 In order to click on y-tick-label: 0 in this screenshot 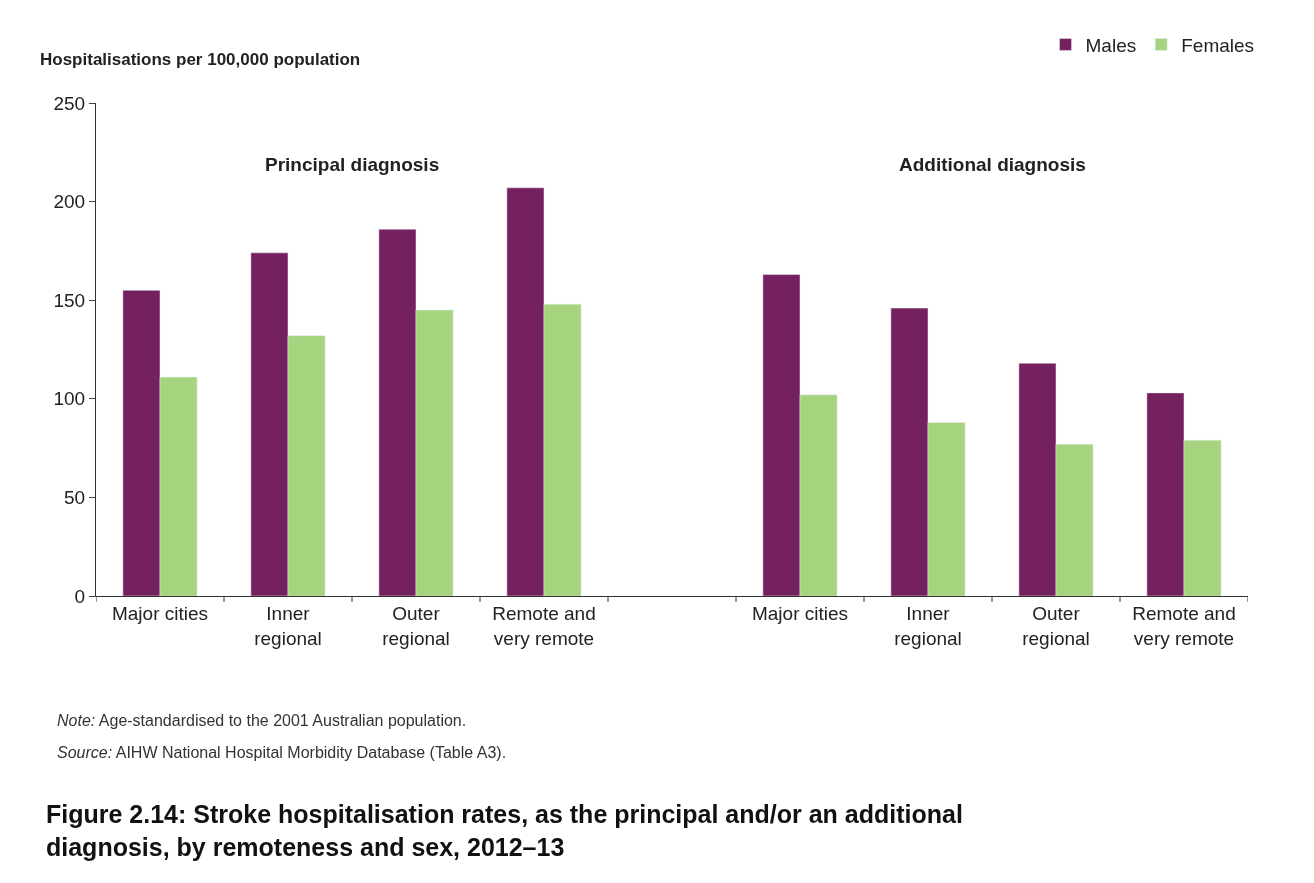, I will do `click(80, 596)`.